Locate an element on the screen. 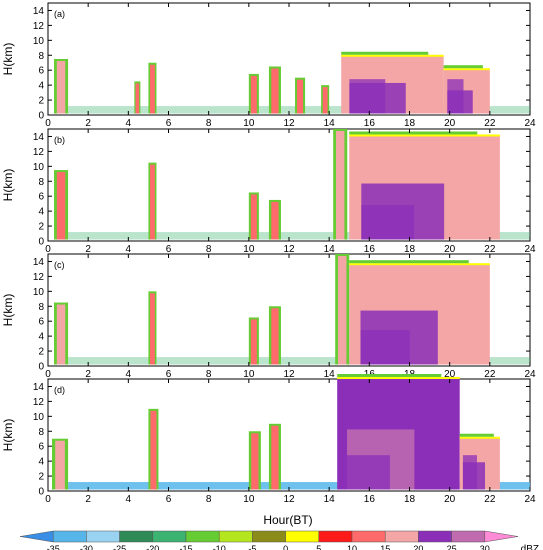 This screenshot has width=543, height=550. panel-label: (b) is located at coordinates (59, 140).